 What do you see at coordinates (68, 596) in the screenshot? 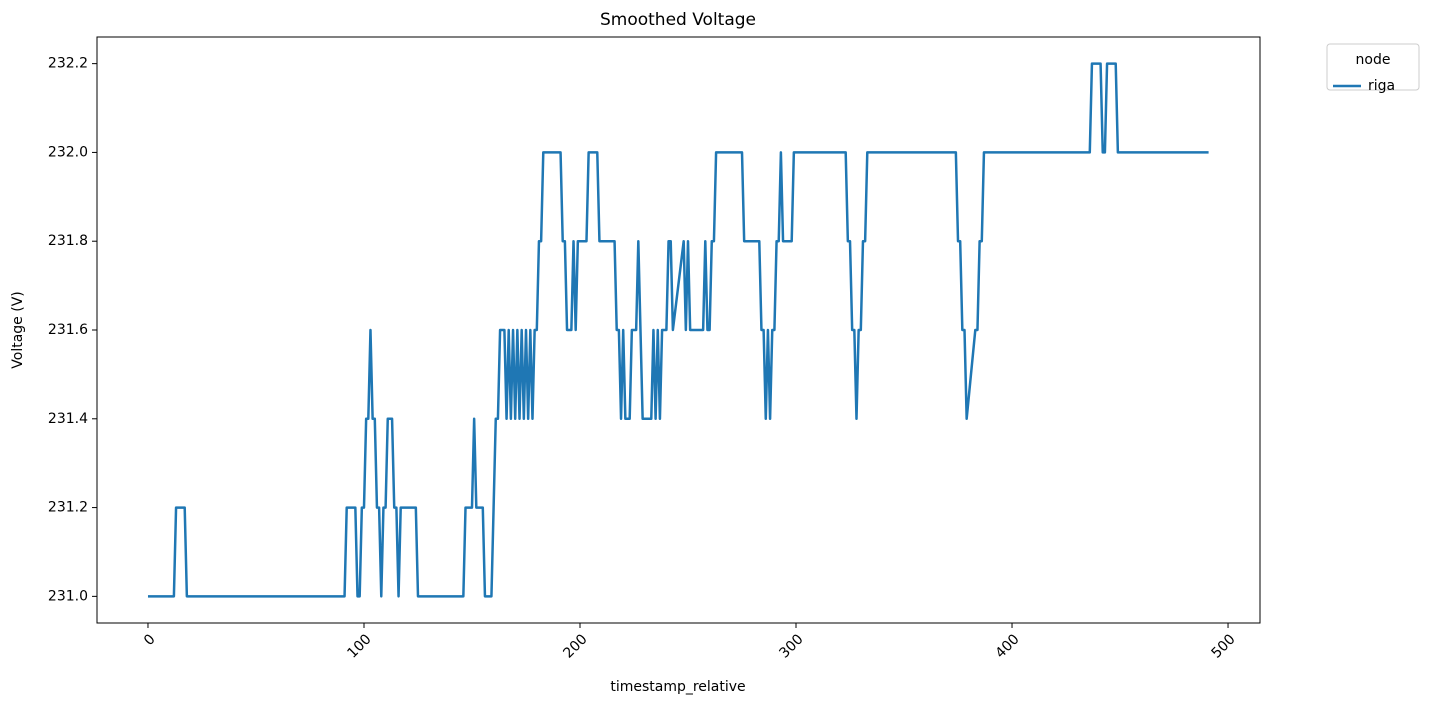
I see `y-tick-label: 231.0` at bounding box center [68, 596].